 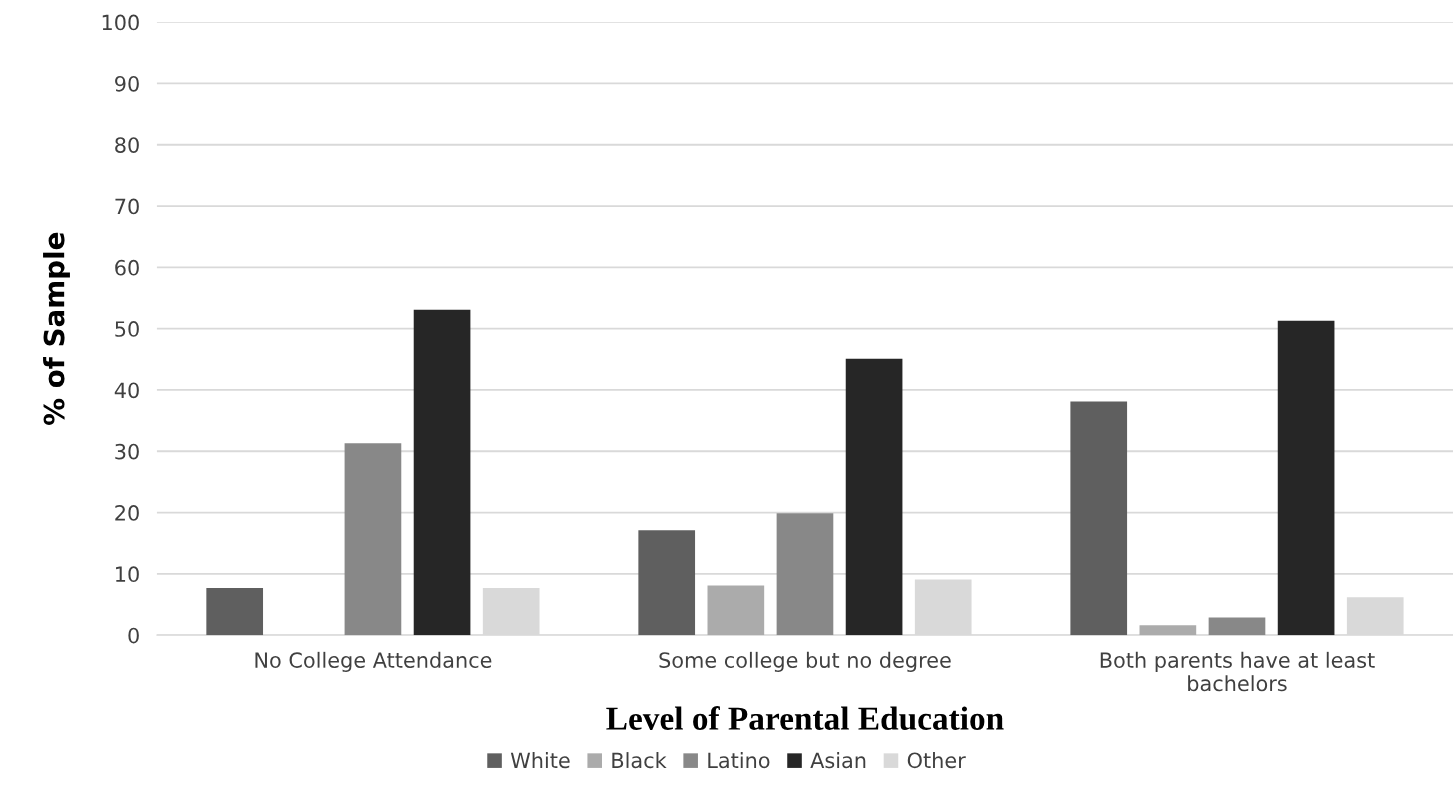 I want to click on y-tick-label: 40, so click(x=126, y=390).